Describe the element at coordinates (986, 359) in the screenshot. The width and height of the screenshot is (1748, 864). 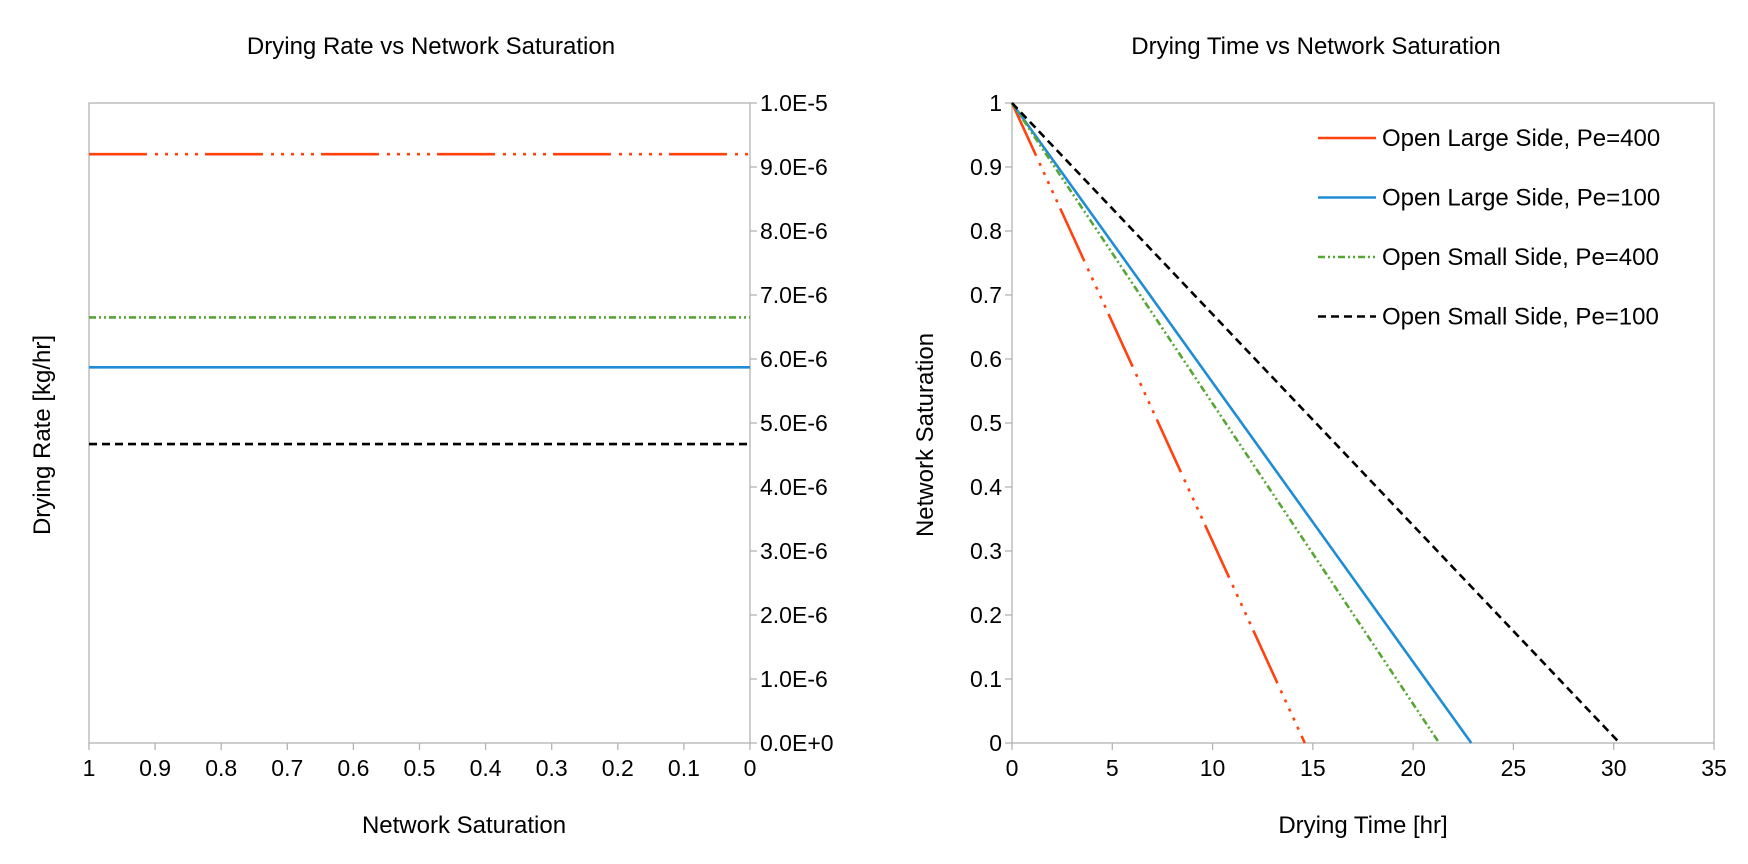
I see `y-tick-label: 0.6` at that location.